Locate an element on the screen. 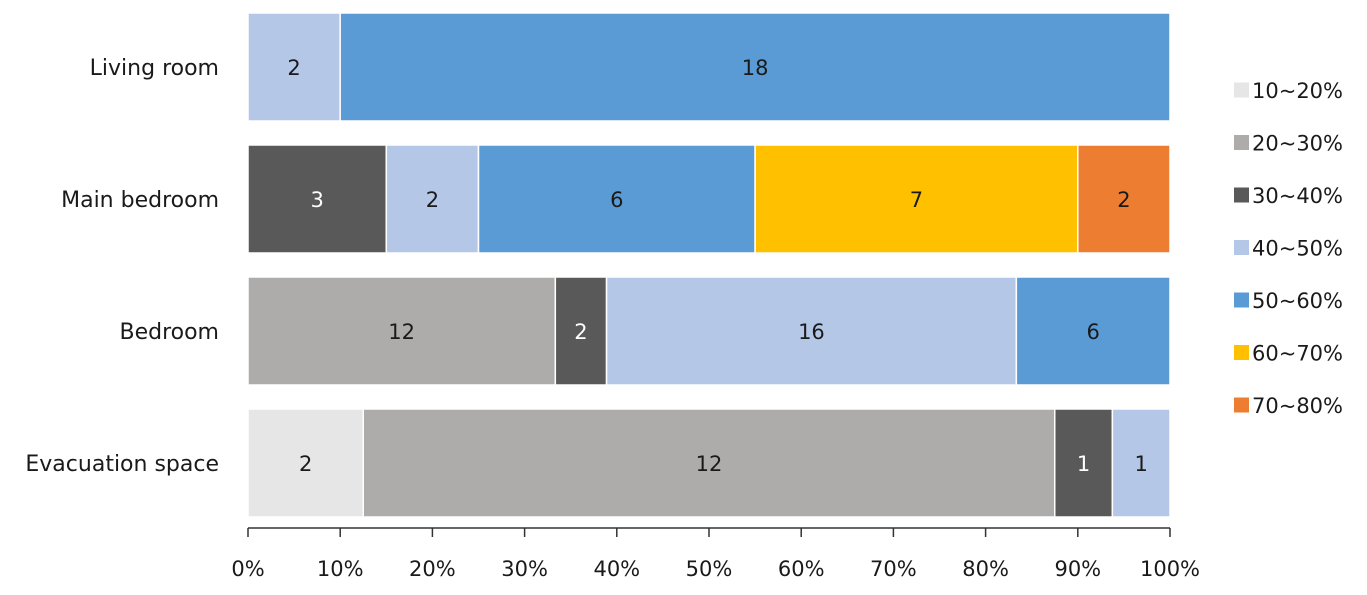 The height and width of the screenshot is (595, 1367). x-tick-label: 50% is located at coordinates (709, 569).